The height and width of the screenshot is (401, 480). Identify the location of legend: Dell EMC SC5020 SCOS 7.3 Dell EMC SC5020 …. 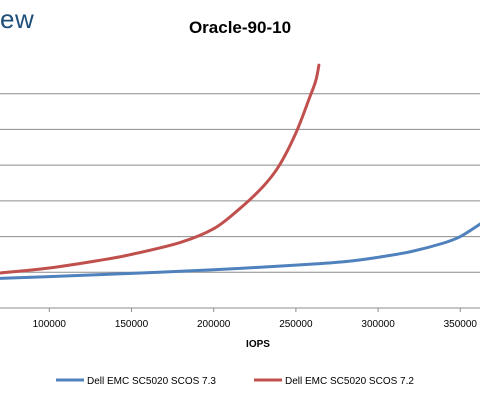
(235, 381).